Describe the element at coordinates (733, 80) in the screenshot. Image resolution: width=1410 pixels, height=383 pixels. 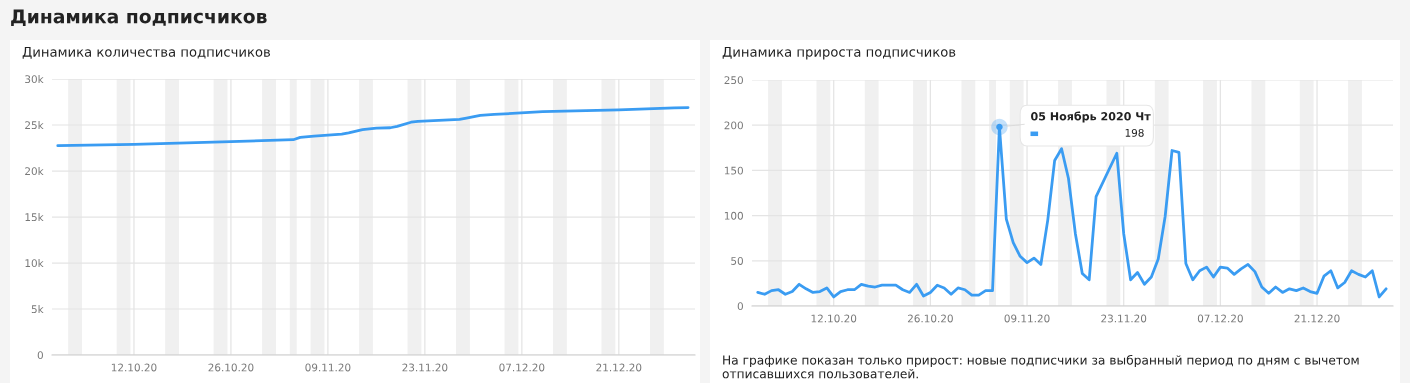
I see `y-tick-label: 250` at that location.